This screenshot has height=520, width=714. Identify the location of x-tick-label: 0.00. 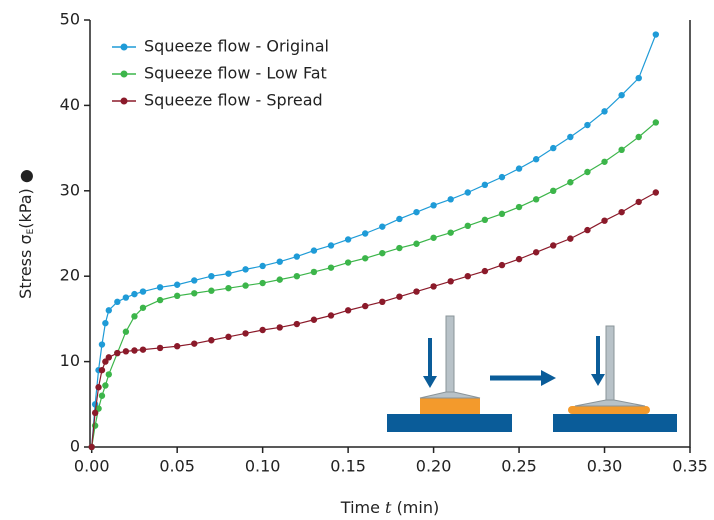
(92, 466).